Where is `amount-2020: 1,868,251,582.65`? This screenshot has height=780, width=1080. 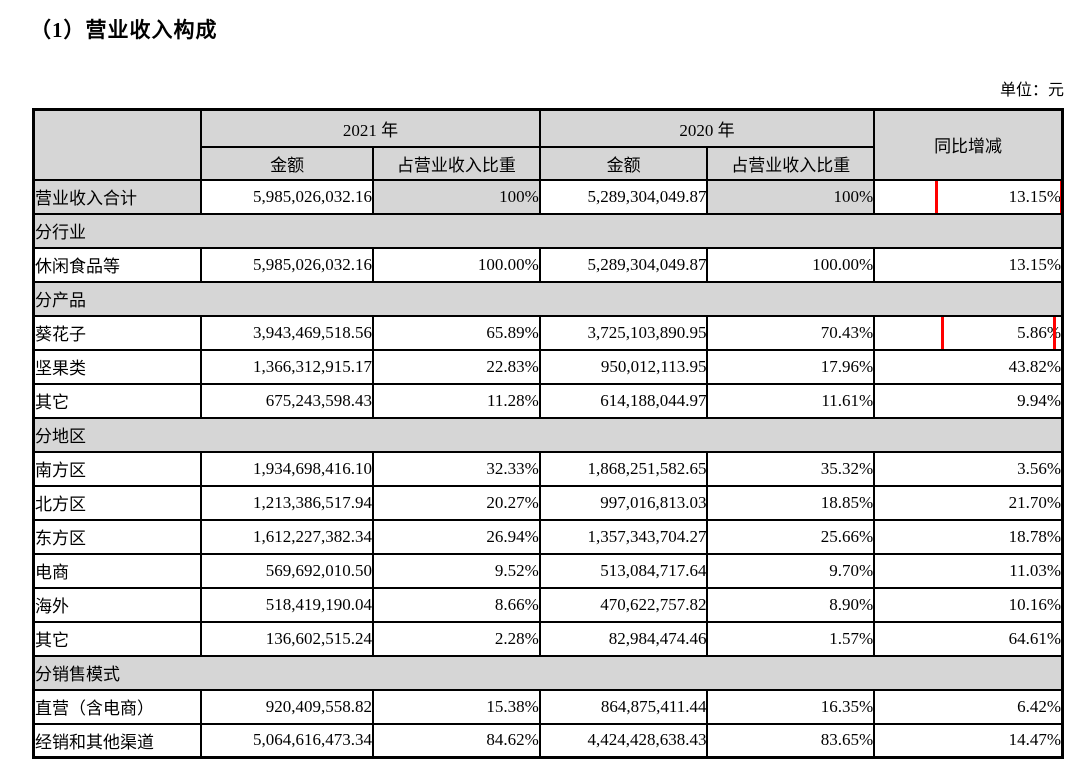 amount-2020: 1,868,251,582.65 is located at coordinates (623, 468).